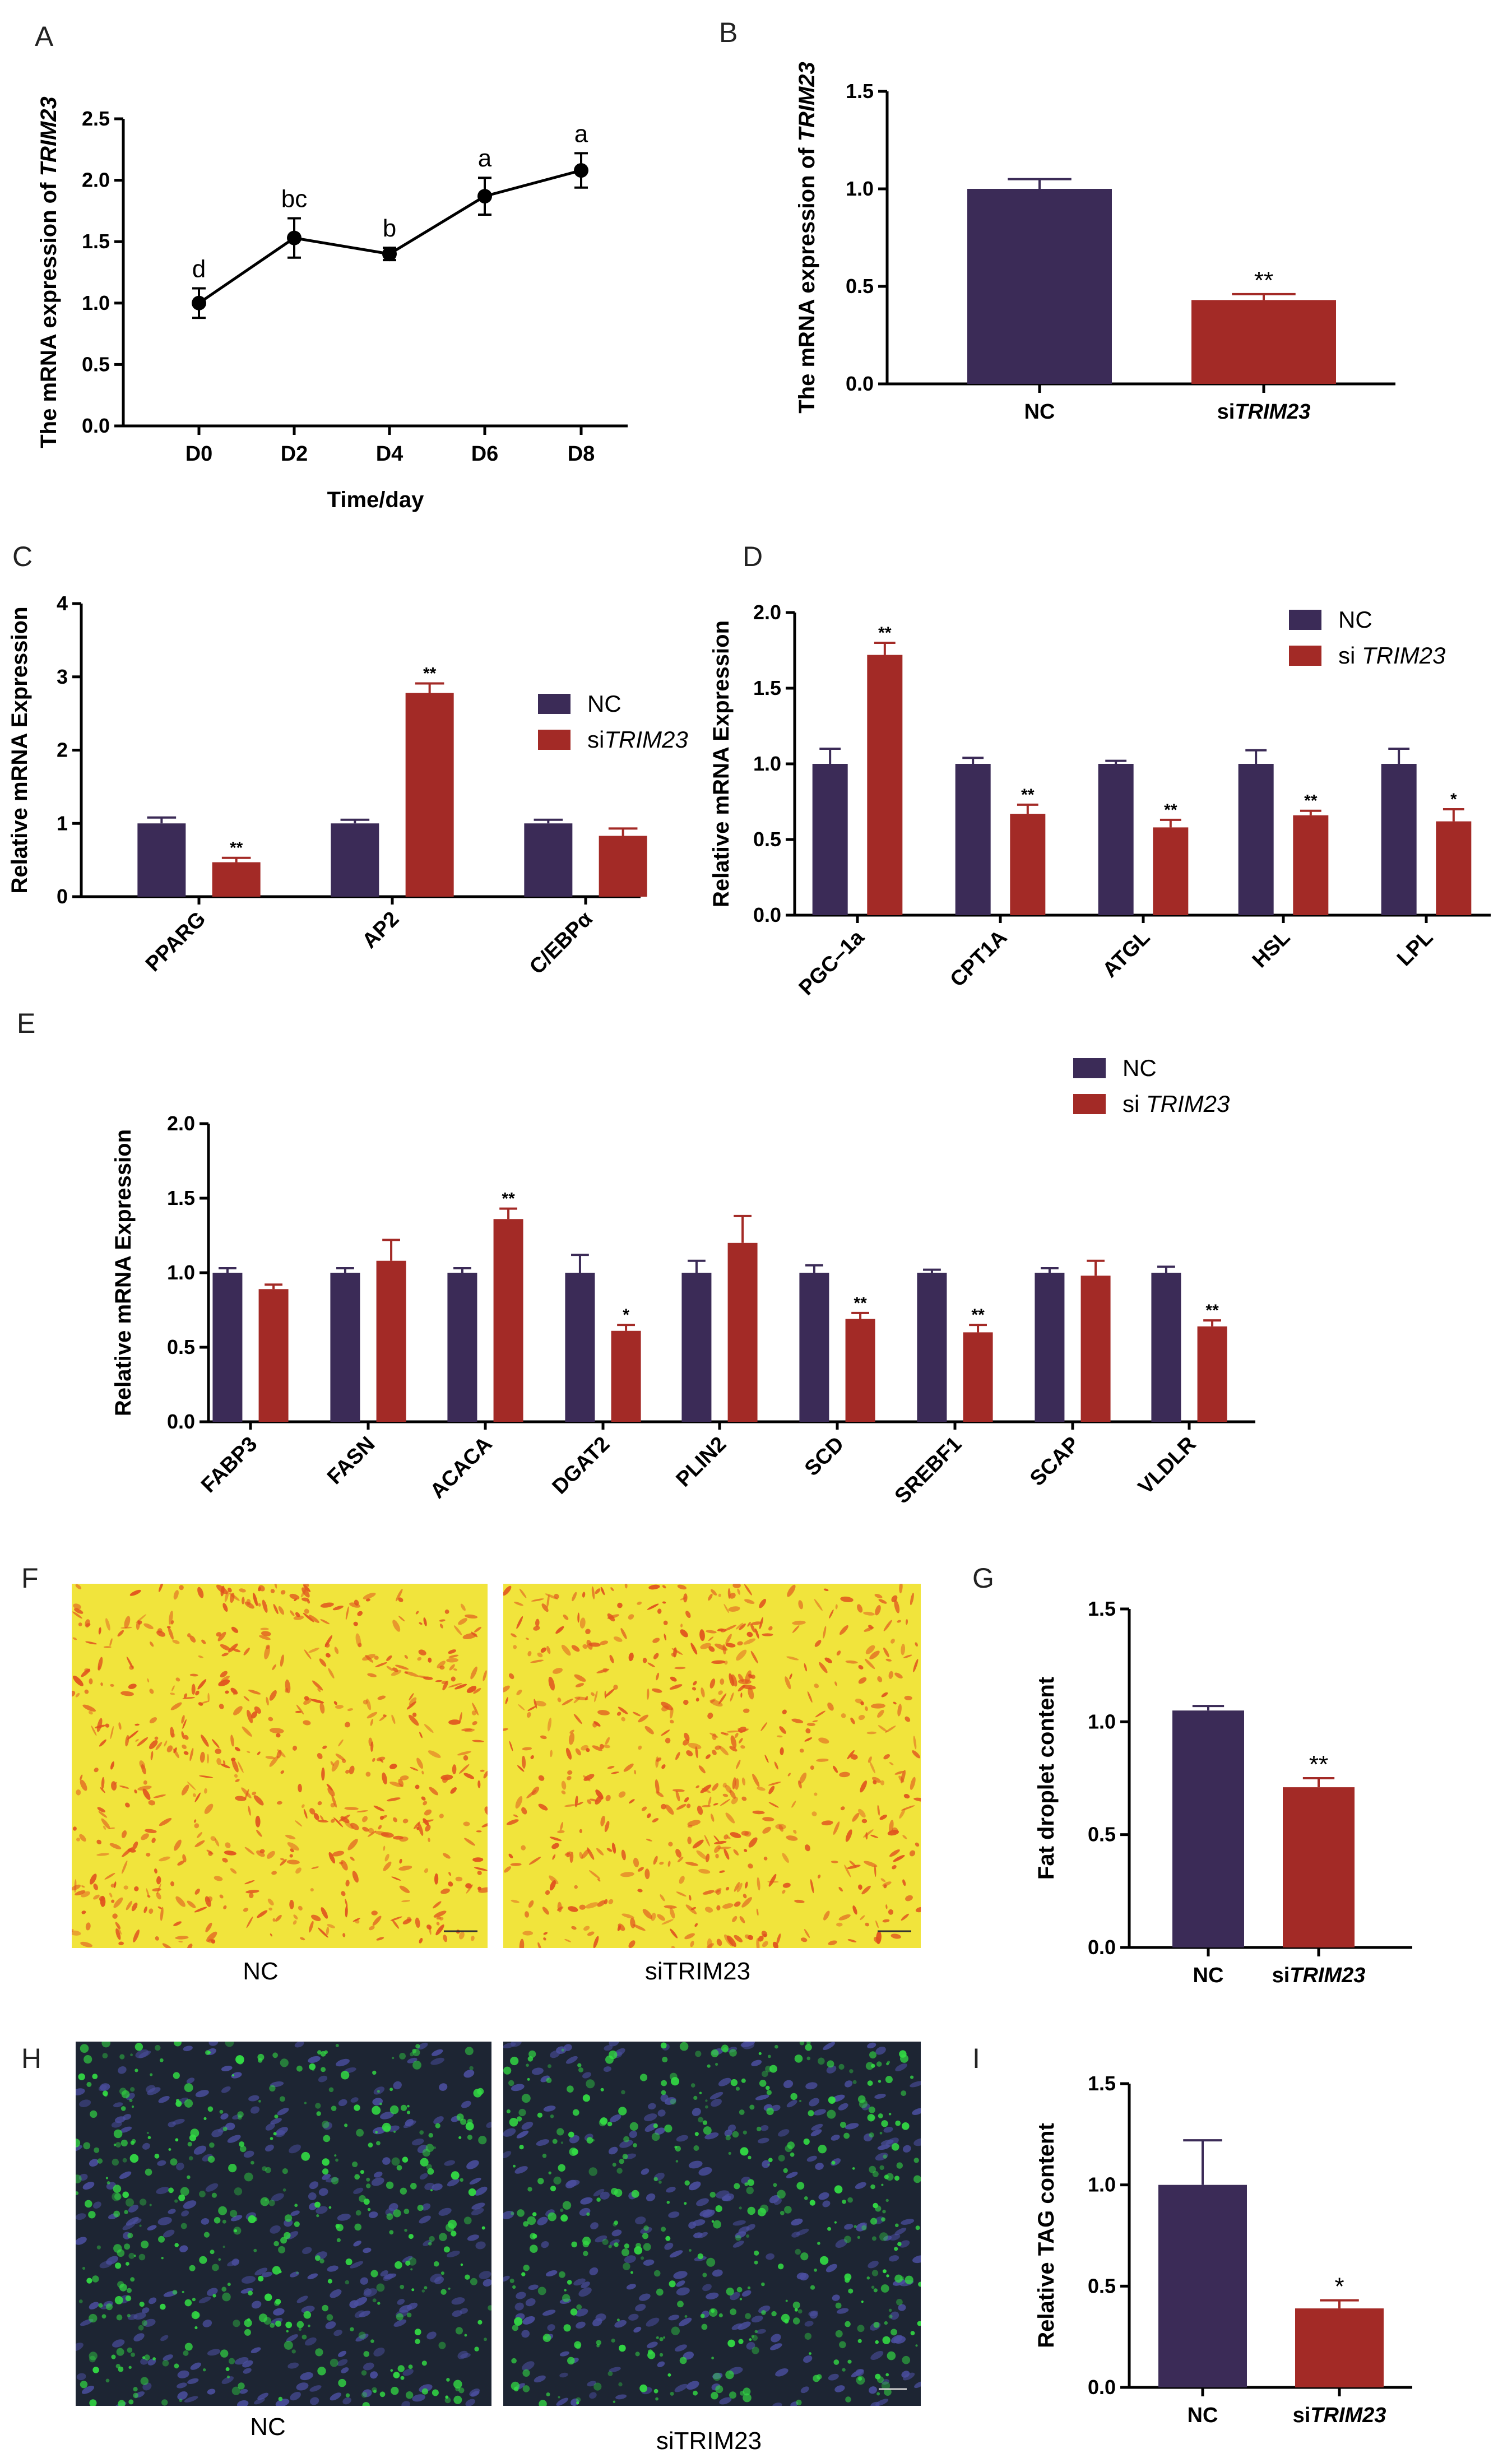  Describe the element at coordinates (1355, 619) in the screenshot. I see `legend-label-d: NC` at that location.